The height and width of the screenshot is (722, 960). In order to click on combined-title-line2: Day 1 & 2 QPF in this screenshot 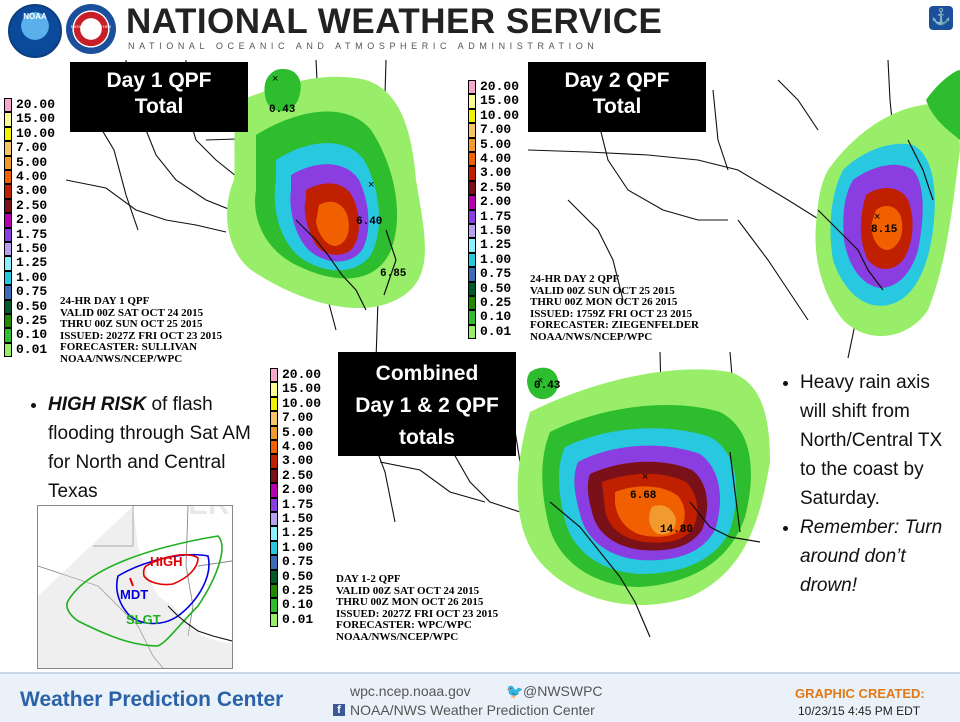, I will do `click(427, 405)`.